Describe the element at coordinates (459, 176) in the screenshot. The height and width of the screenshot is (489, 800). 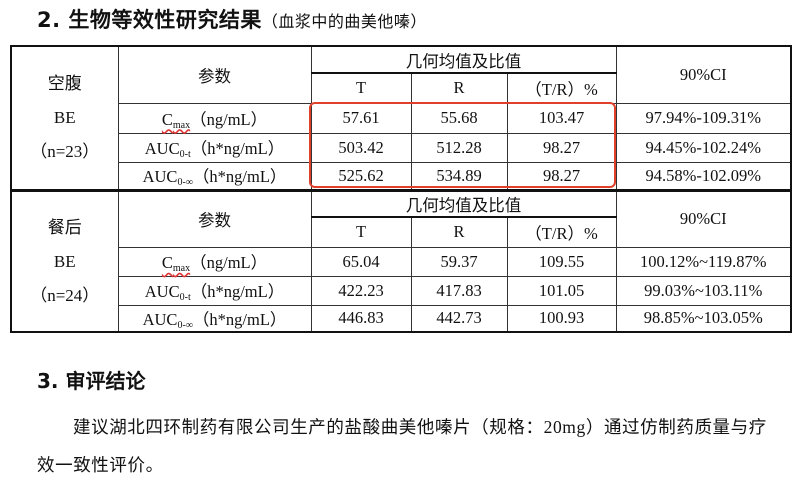
I see `r-value: 534.89` at that location.